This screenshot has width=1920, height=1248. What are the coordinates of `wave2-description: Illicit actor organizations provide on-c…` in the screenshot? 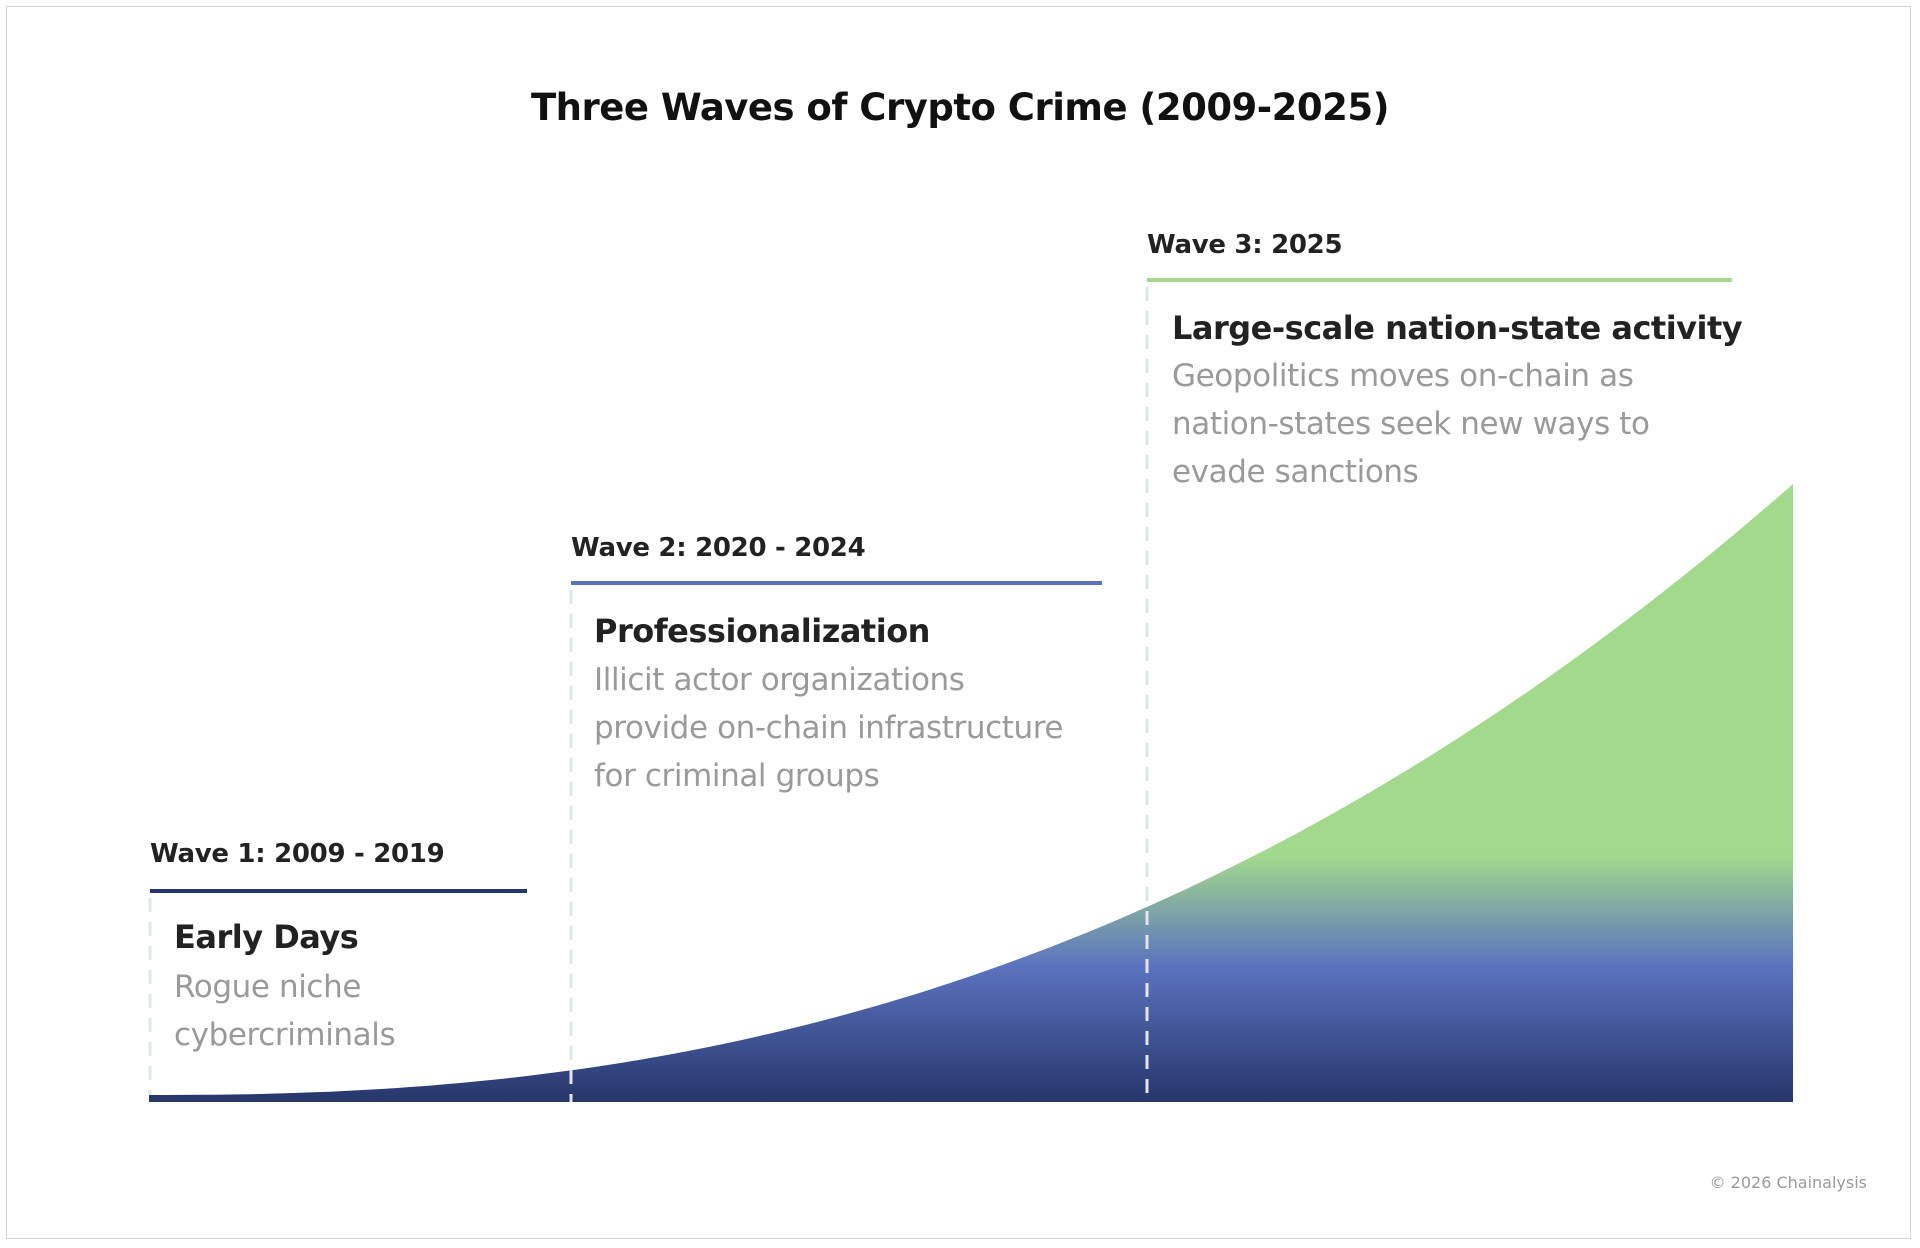 It's located at (829, 728).